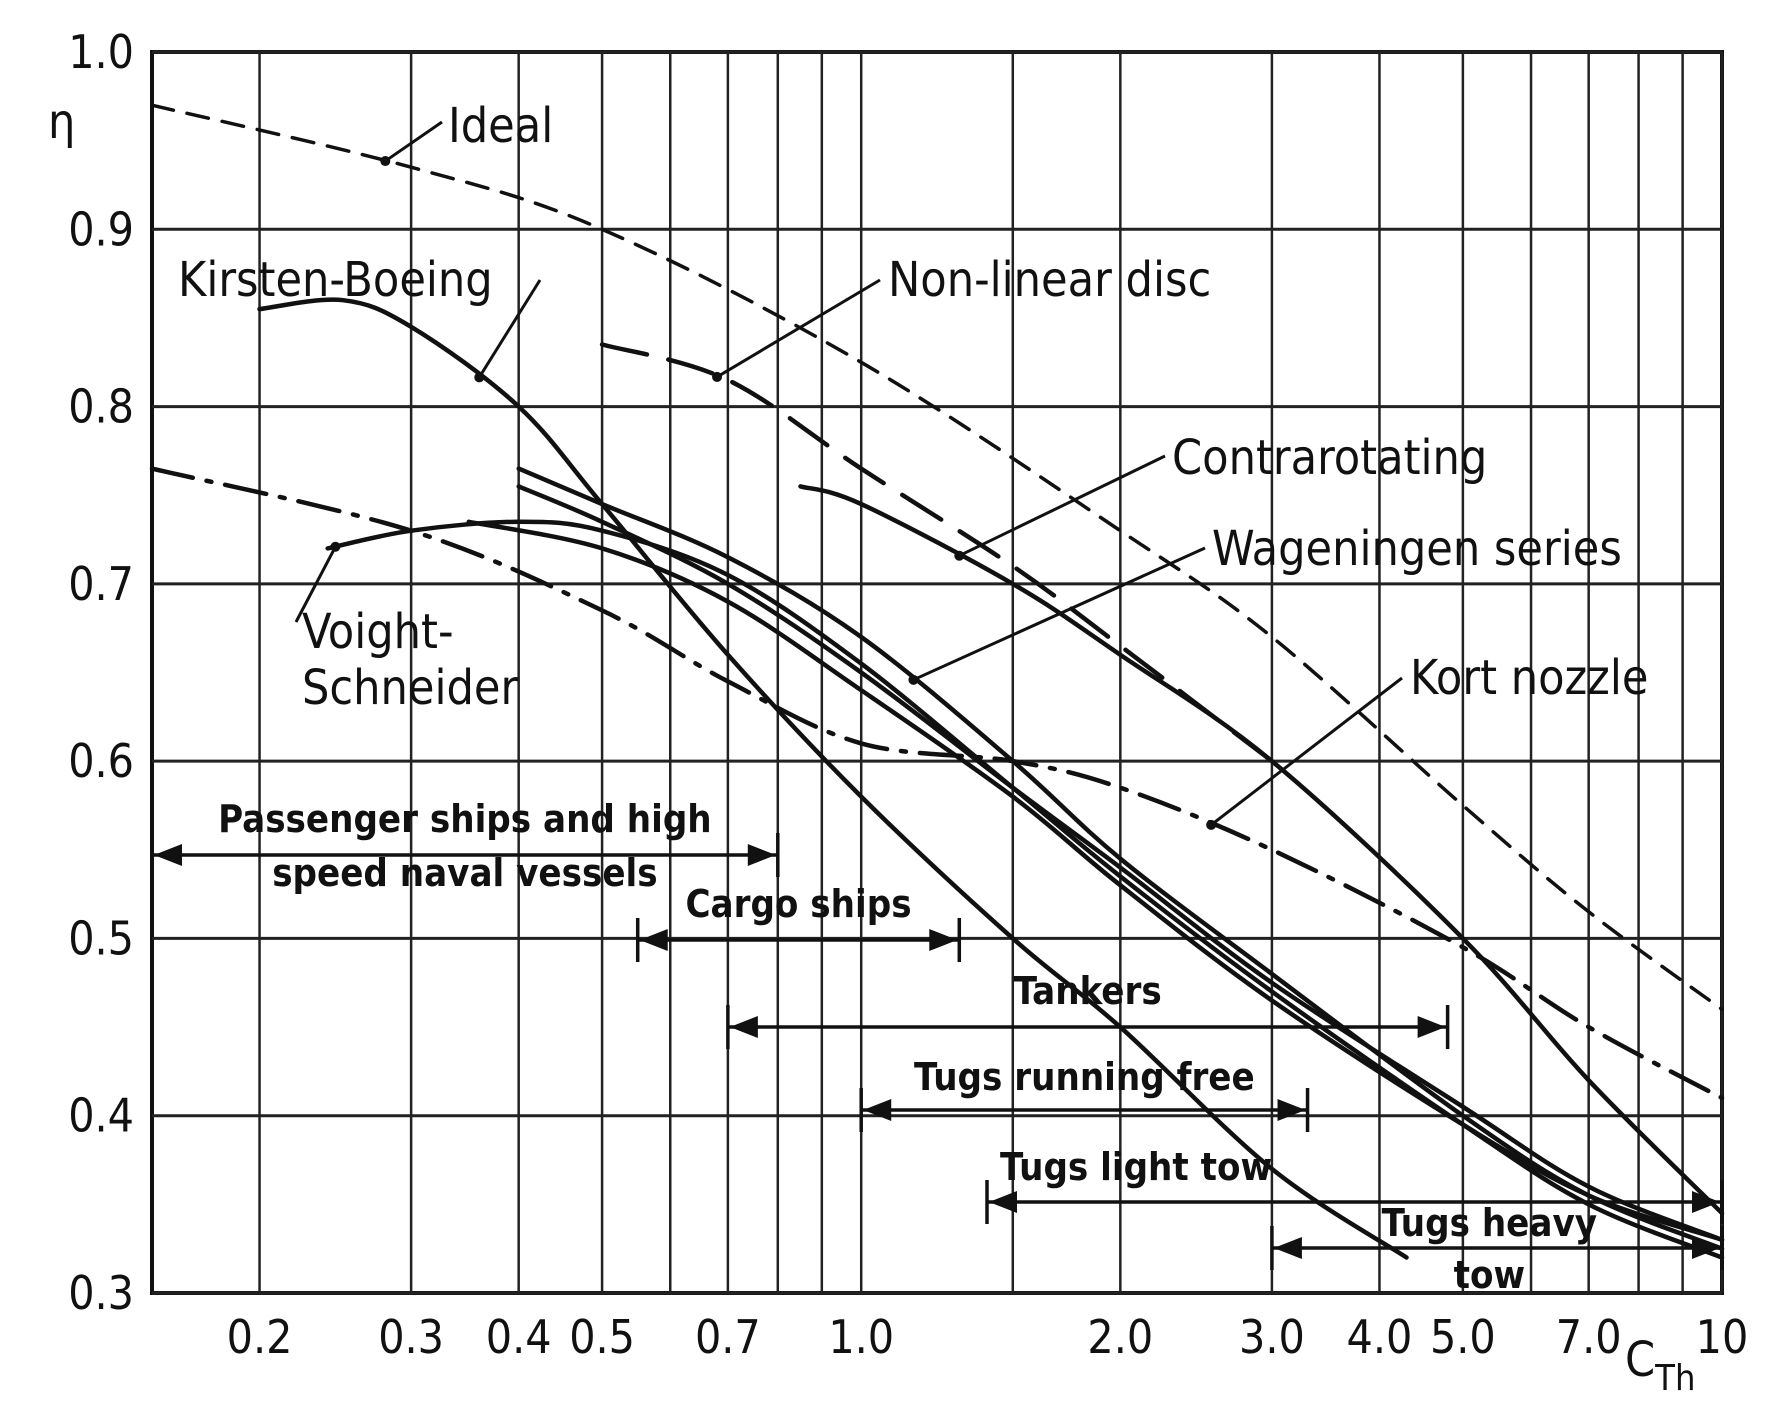 The width and height of the screenshot is (1768, 1411). I want to click on leader-line-voight-schneider, so click(315, 584).